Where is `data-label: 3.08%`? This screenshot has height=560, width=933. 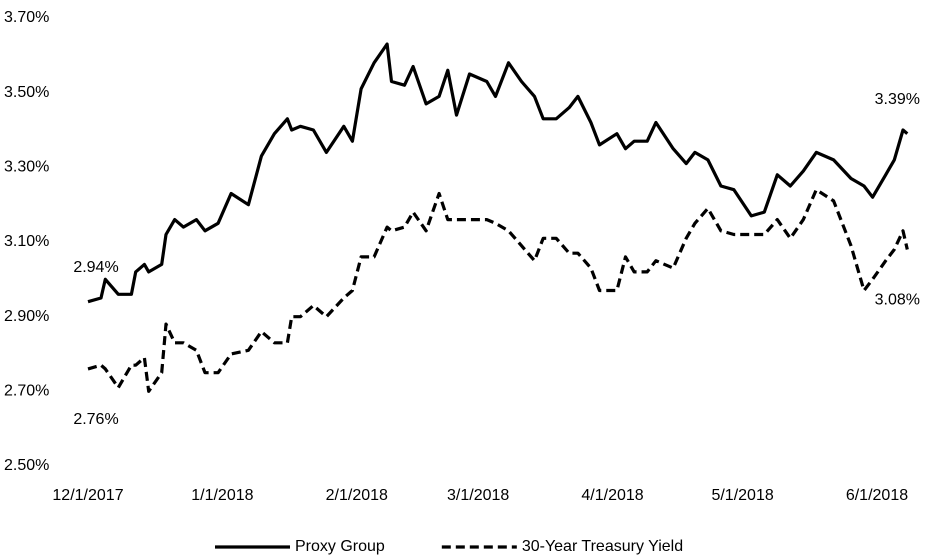 data-label: 3.08% is located at coordinates (897, 300).